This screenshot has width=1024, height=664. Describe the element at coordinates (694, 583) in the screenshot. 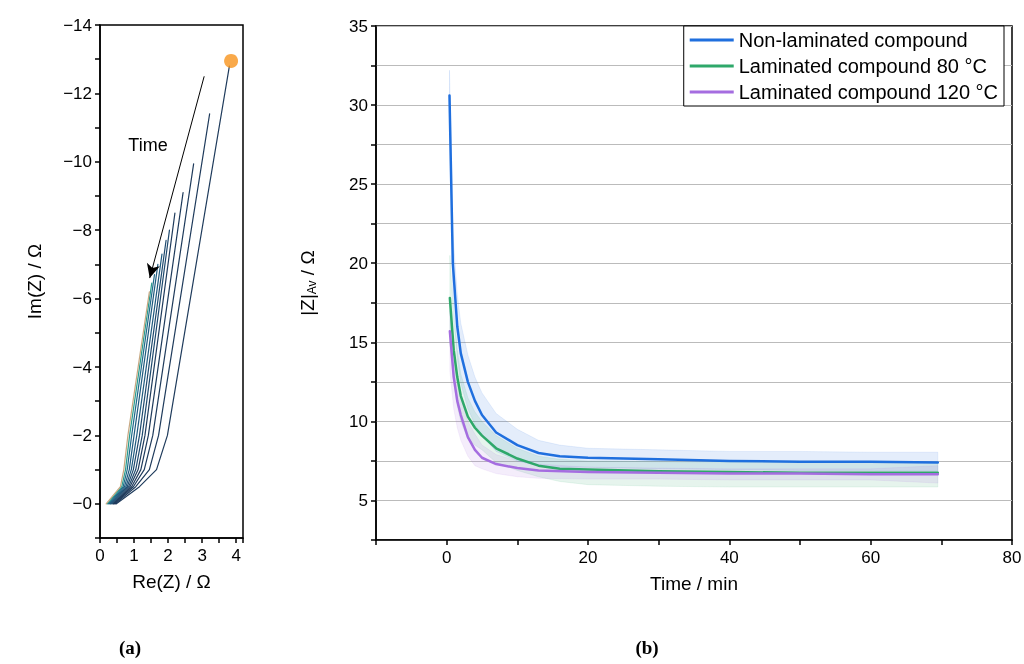

I see `x-axis-title: Time / min` at that location.